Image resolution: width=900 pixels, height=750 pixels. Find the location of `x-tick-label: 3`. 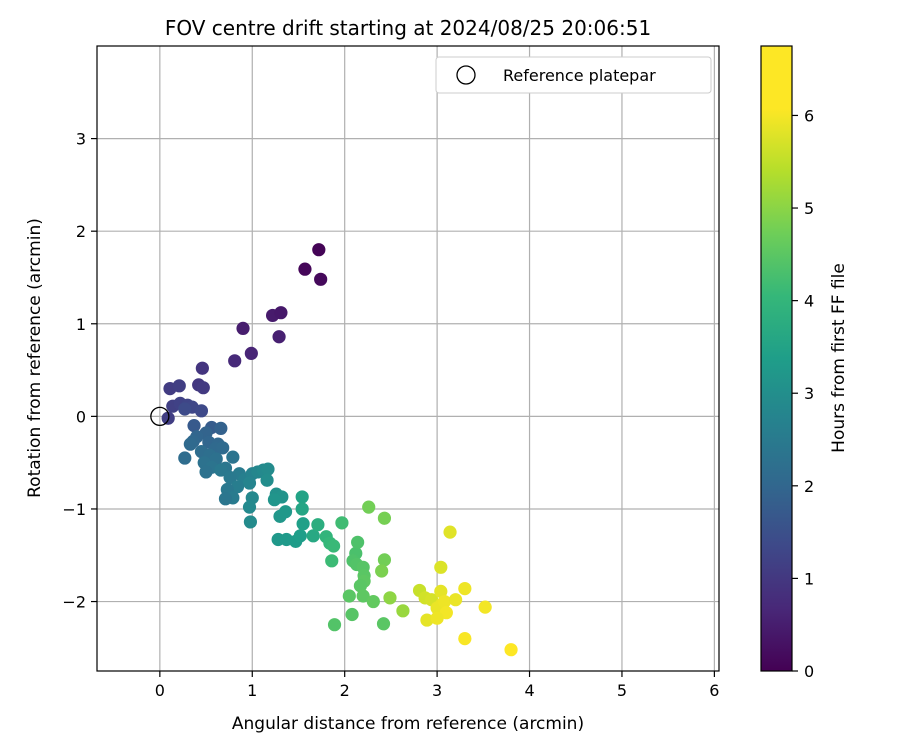

x-tick-label: 3 is located at coordinates (437, 690).